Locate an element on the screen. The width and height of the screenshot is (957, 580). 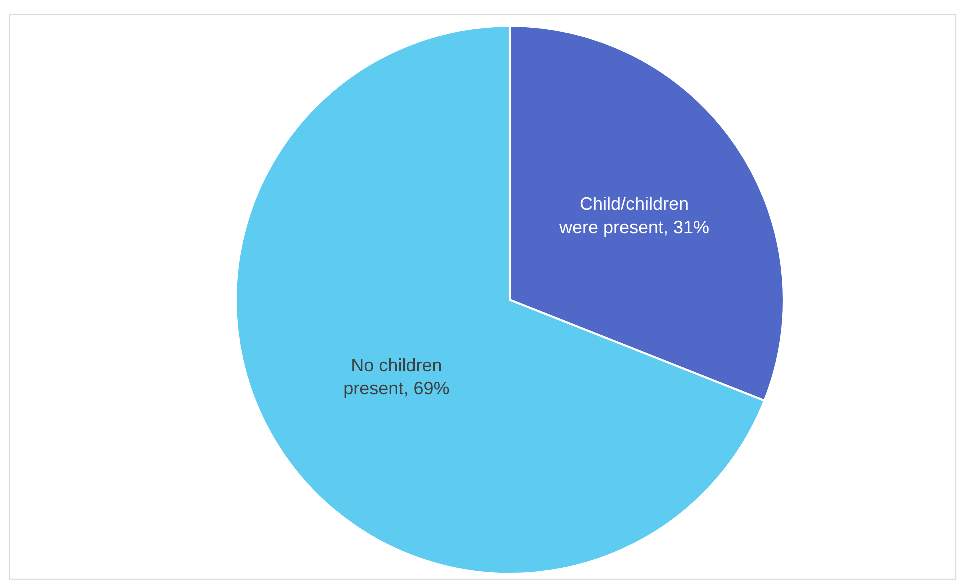
slice-label: Child/children were present, 31% is located at coordinates (634, 216).